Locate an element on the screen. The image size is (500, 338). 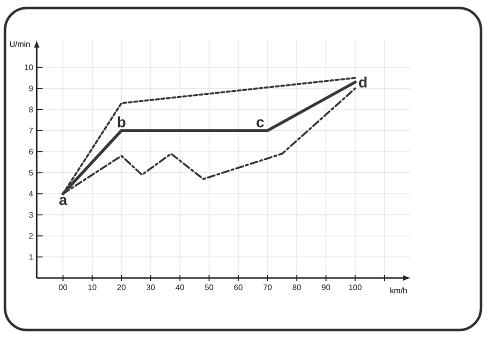
annotation: b is located at coordinates (122, 122).